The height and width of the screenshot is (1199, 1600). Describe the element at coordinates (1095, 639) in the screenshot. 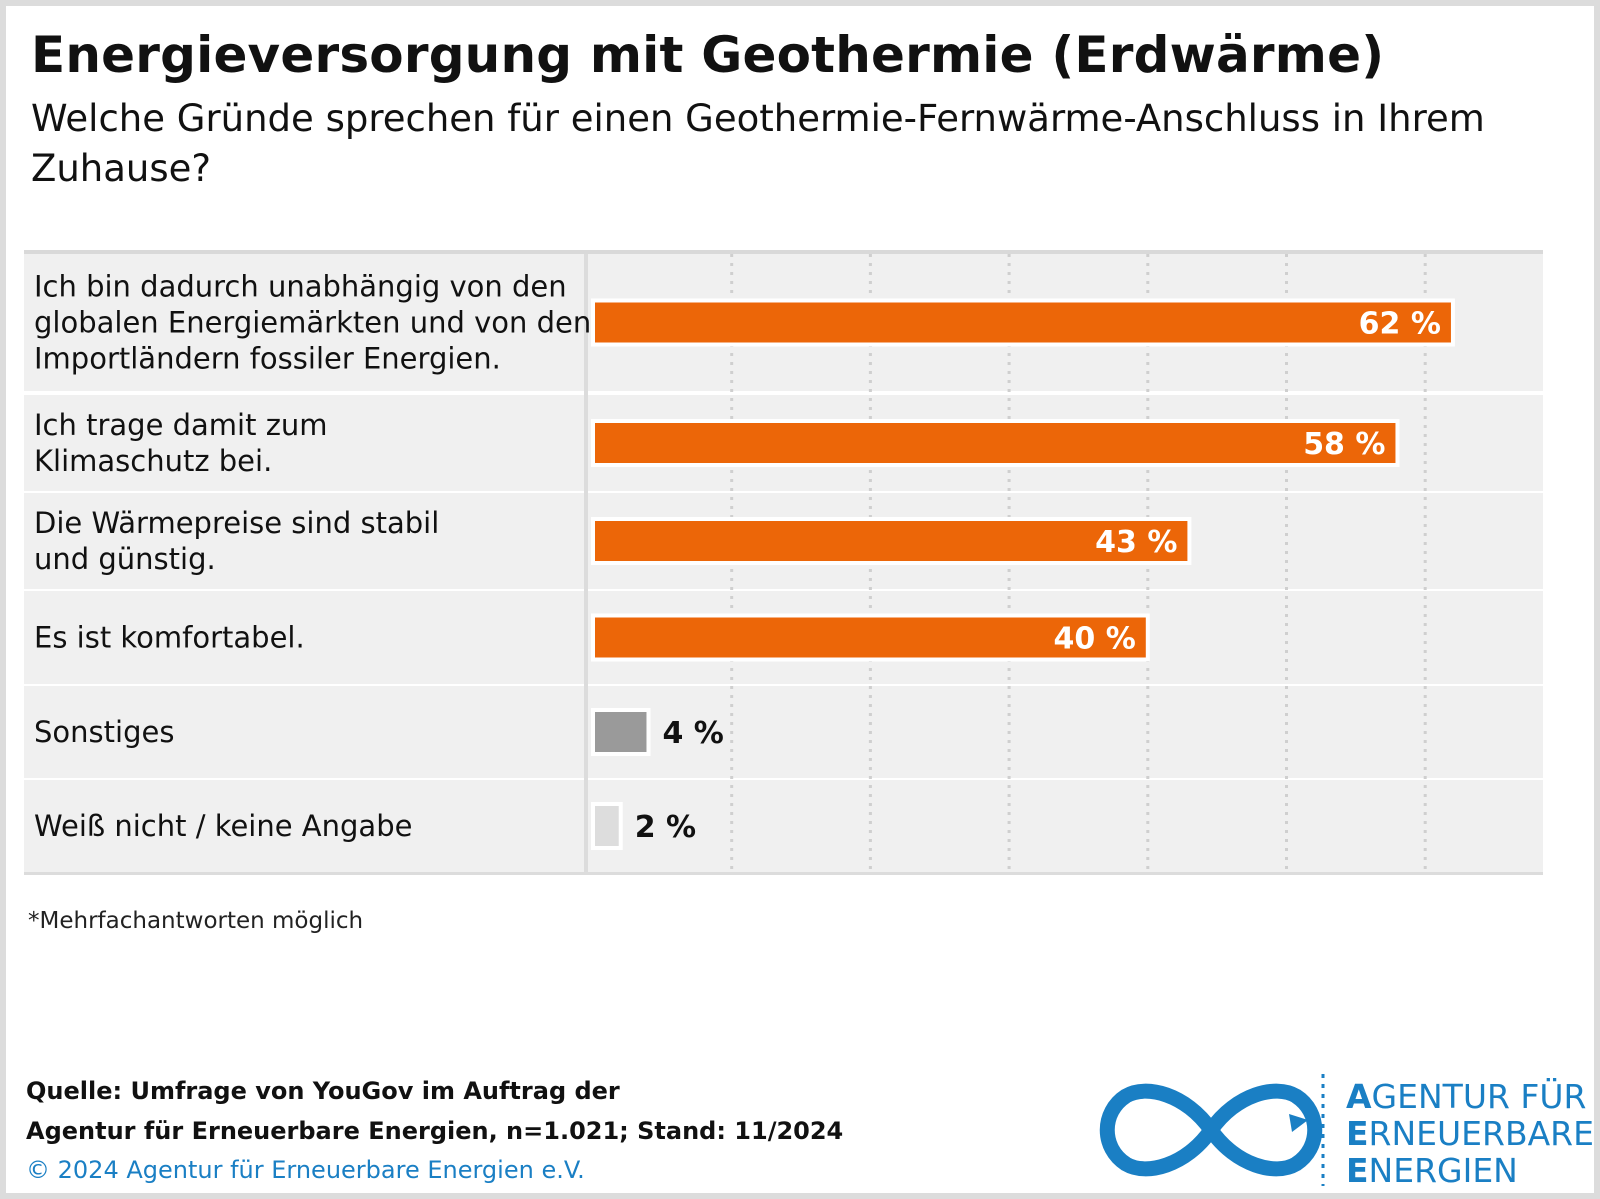

I see `value-label: 40 %` at that location.